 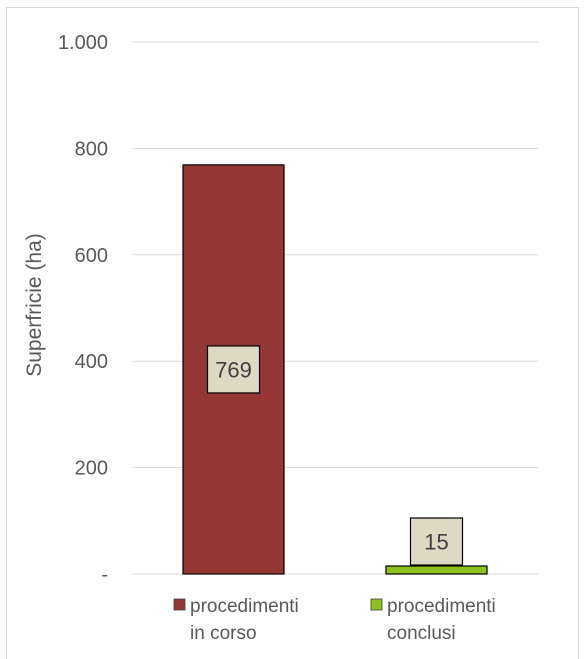 I want to click on y-tick-label: 400, so click(x=91, y=362).